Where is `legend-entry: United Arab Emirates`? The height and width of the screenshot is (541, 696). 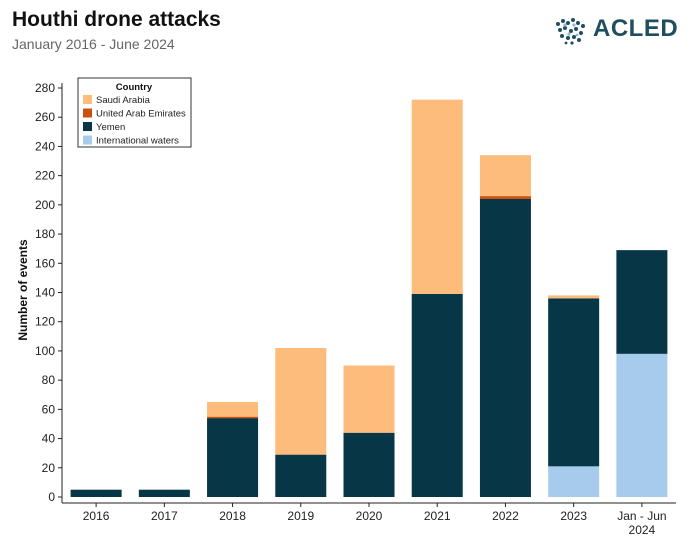 legend-entry: United Arab Emirates is located at coordinates (141, 114).